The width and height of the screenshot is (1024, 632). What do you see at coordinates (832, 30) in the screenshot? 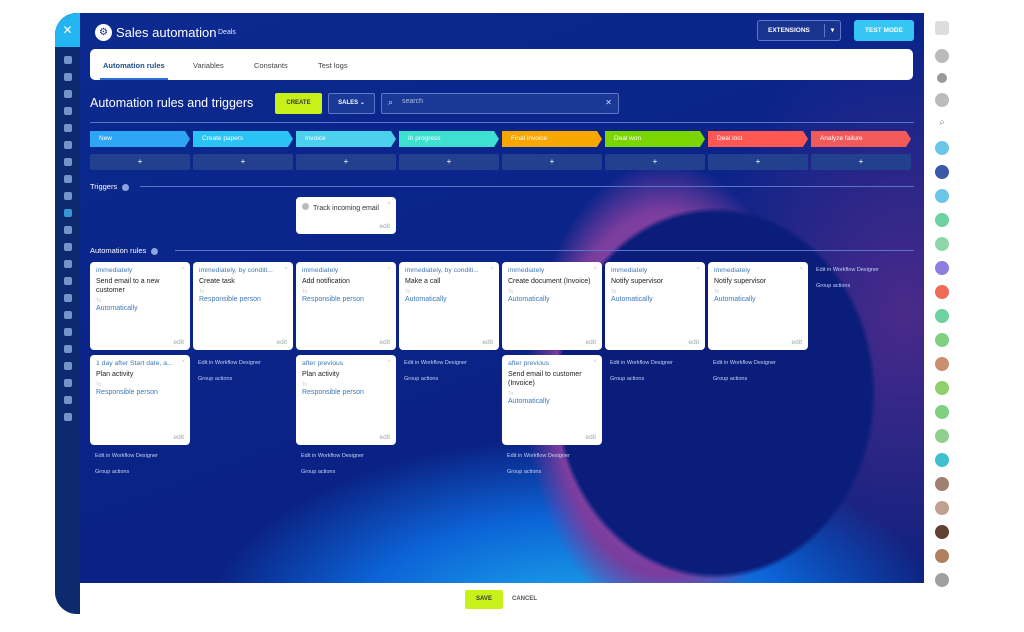
I see `chevron-down-icon: ▾` at bounding box center [832, 30].